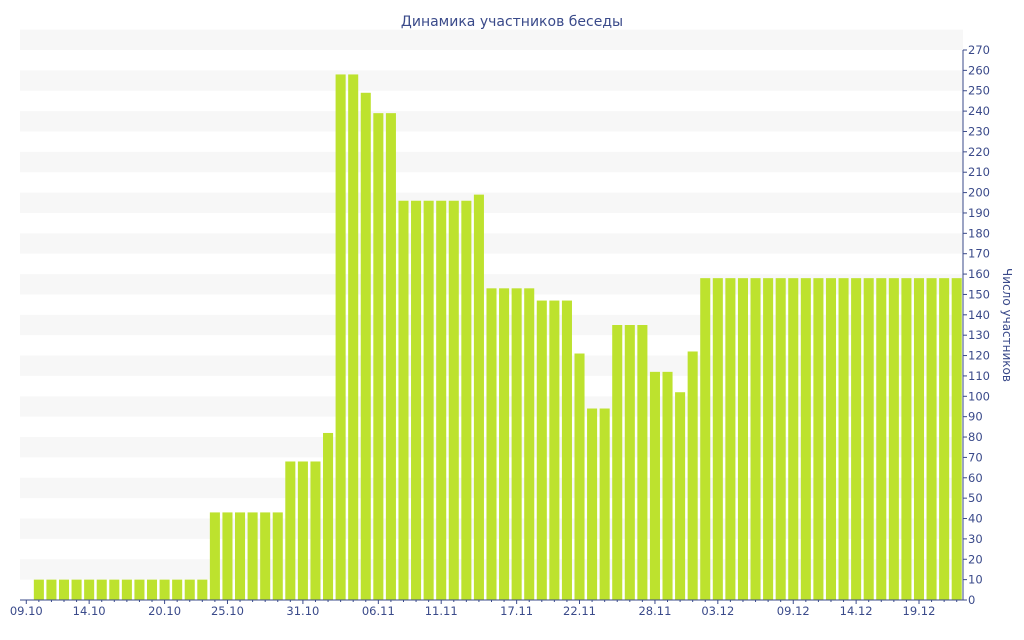  I want to click on y-tick-label: 60, so click(975, 478).